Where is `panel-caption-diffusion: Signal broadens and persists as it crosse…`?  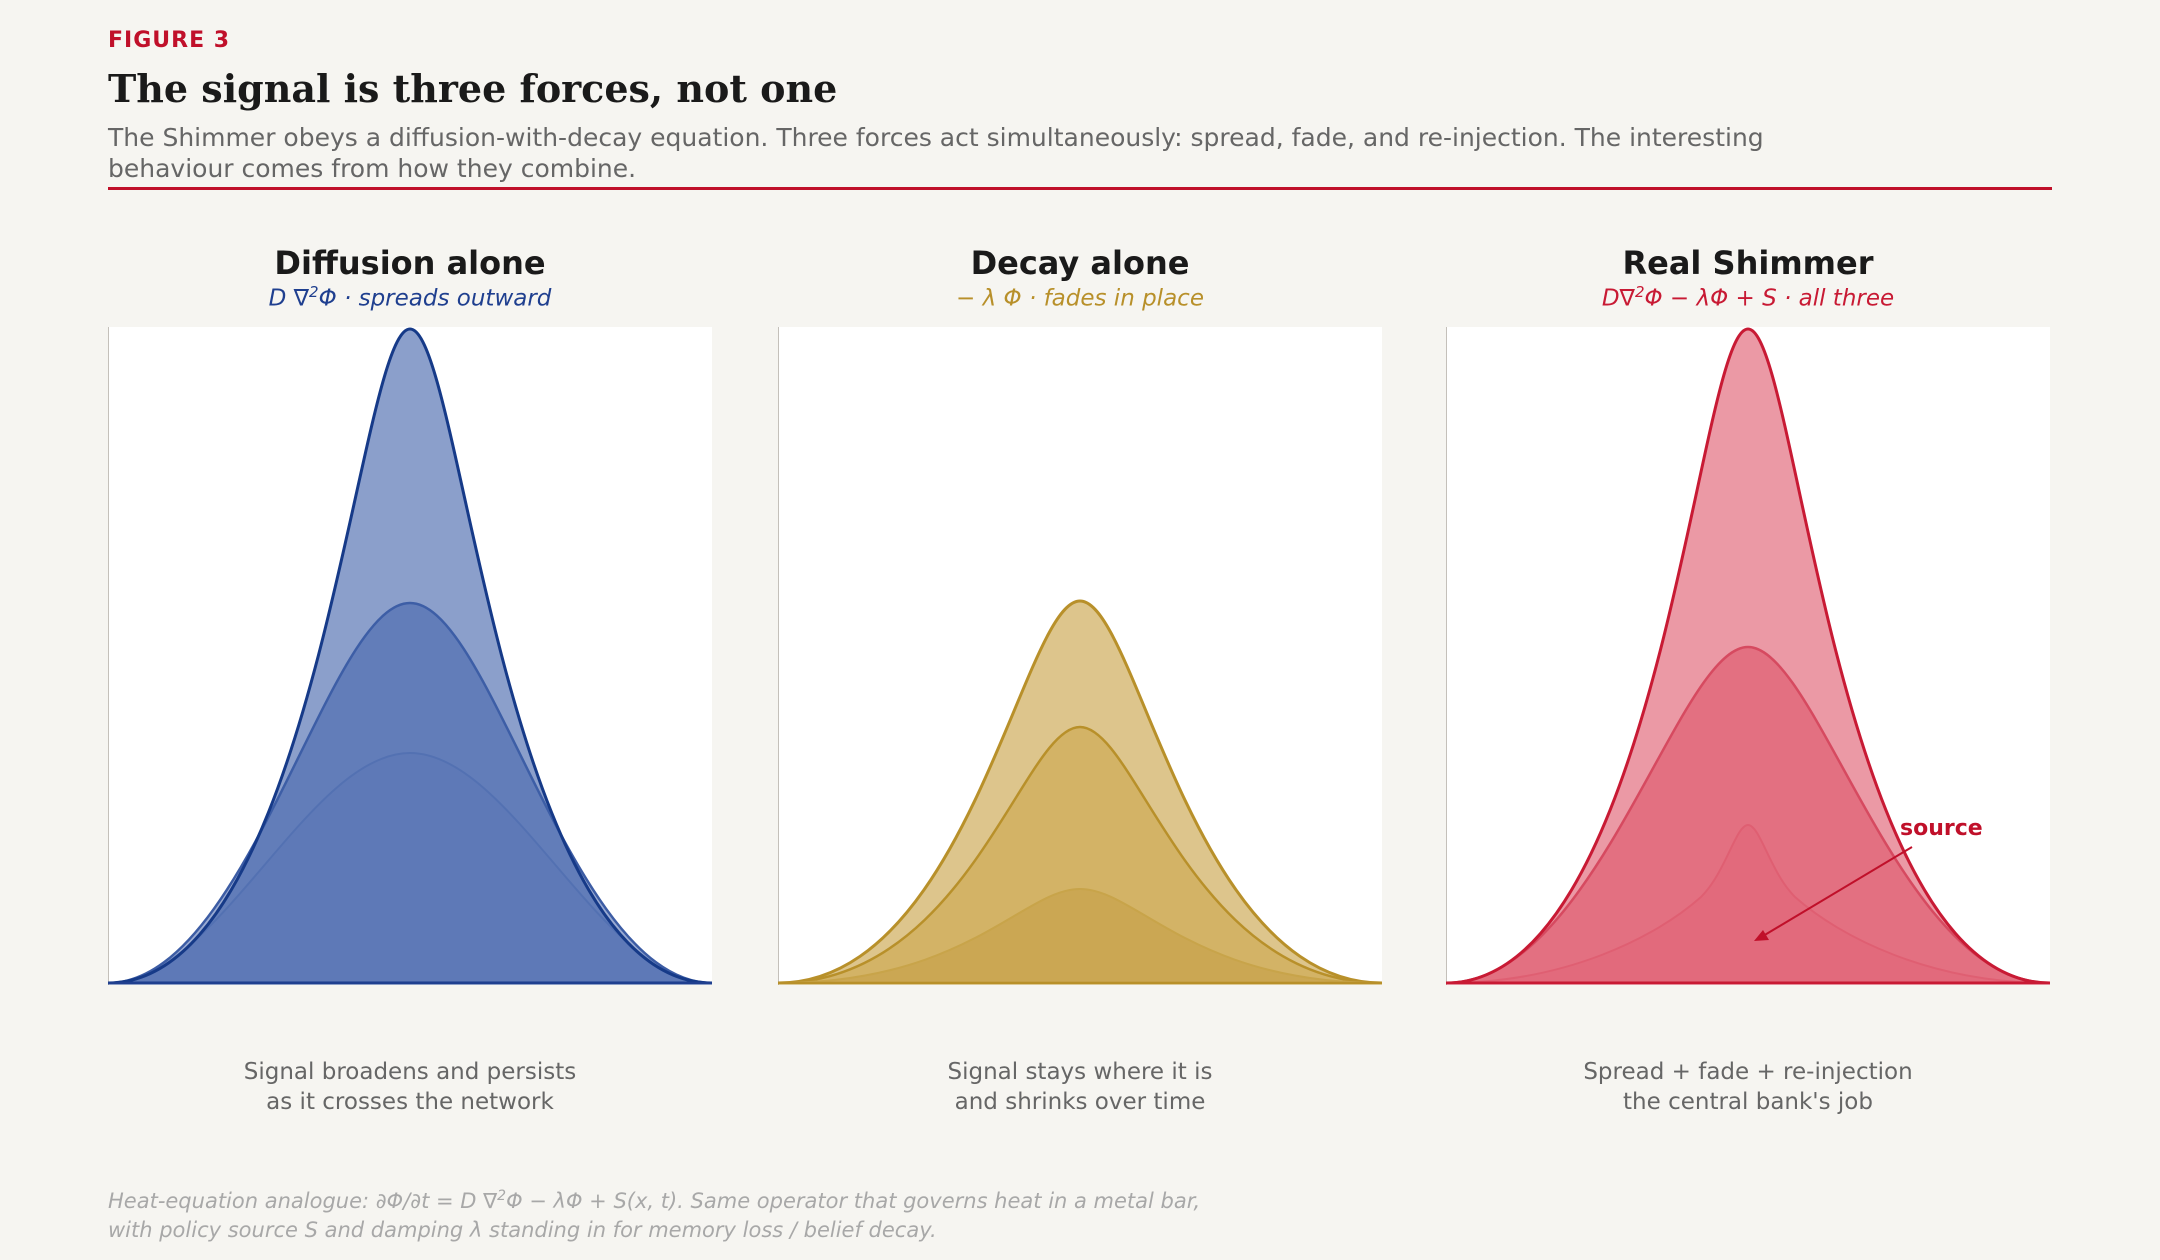 panel-caption-diffusion: Signal broadens and persists as it crosse… is located at coordinates (410, 1087).